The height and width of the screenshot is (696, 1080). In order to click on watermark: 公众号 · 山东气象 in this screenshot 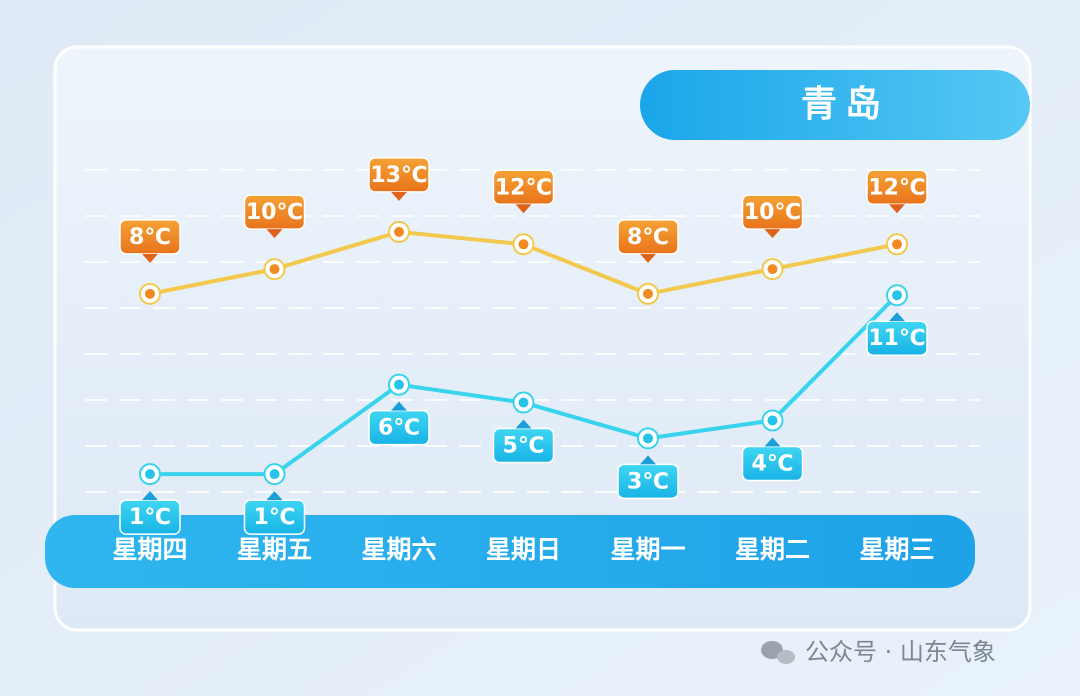, I will do `click(878, 652)`.